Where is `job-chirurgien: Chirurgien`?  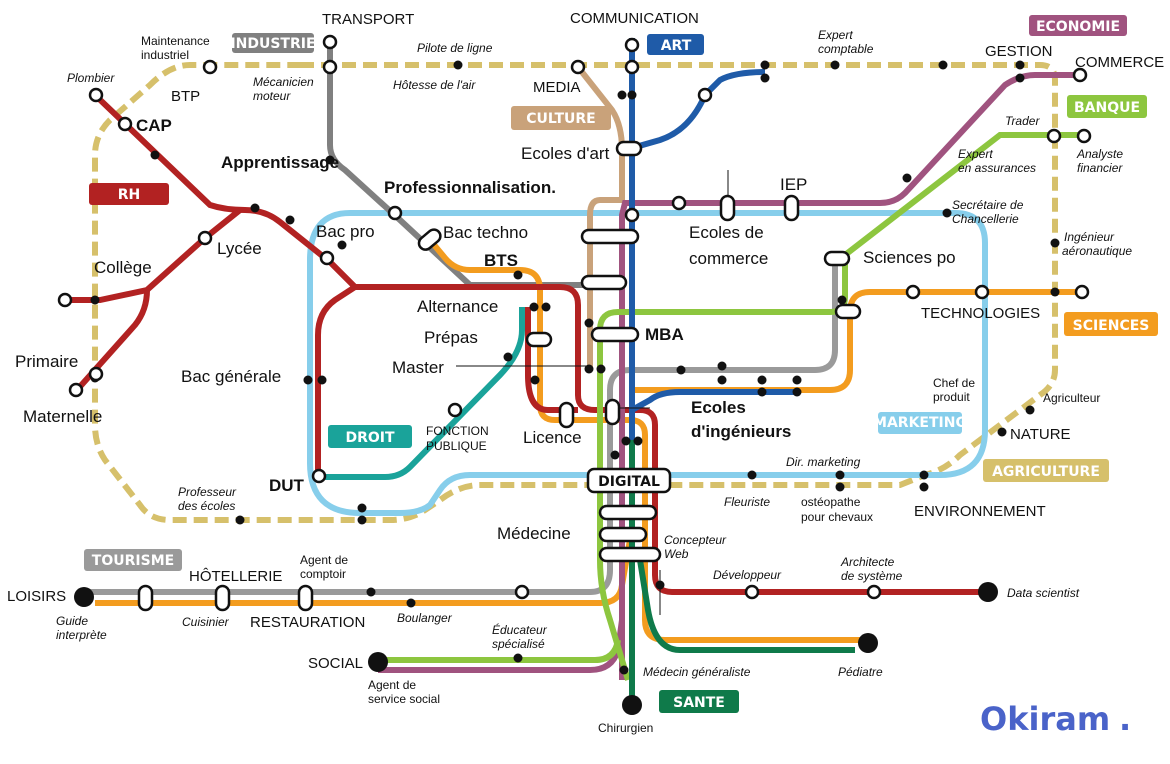 job-chirurgien: Chirurgien is located at coordinates (625, 728).